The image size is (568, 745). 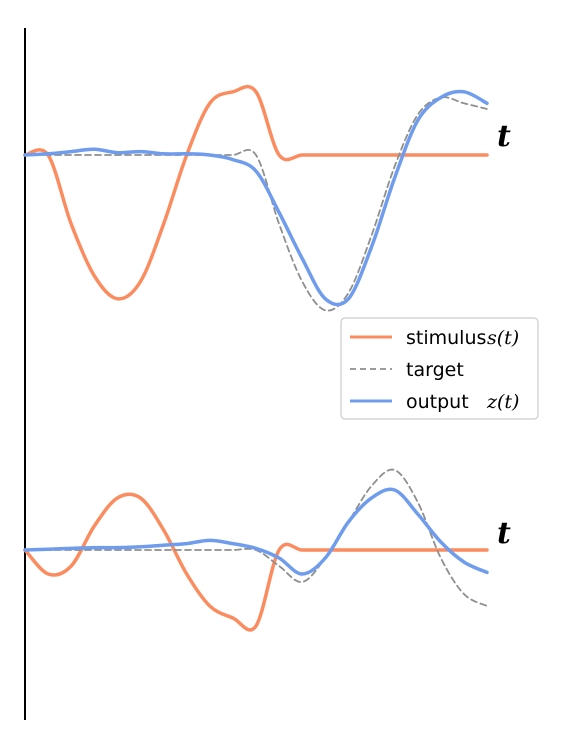 What do you see at coordinates (504, 533) in the screenshot?
I see `x-axis-label-bottom: t` at bounding box center [504, 533].